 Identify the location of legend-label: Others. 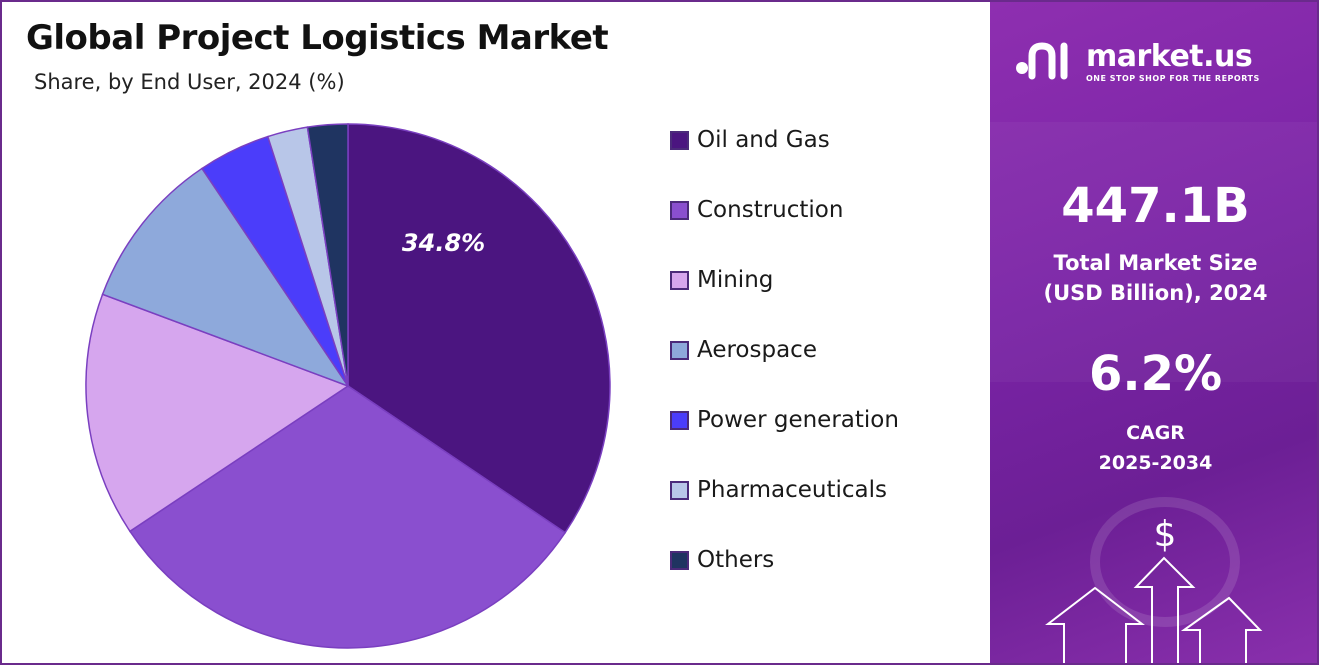
(736, 560).